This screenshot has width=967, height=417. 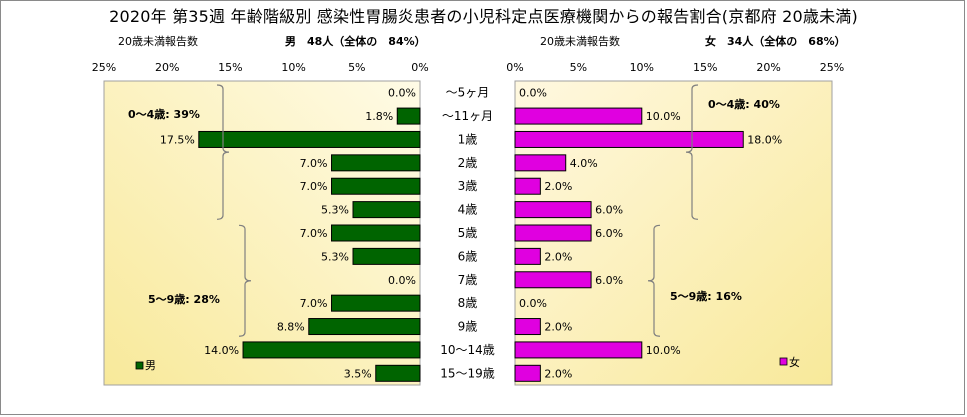 What do you see at coordinates (584, 163) in the screenshot?
I see `female-bar-value-label: 4.0%` at bounding box center [584, 163].